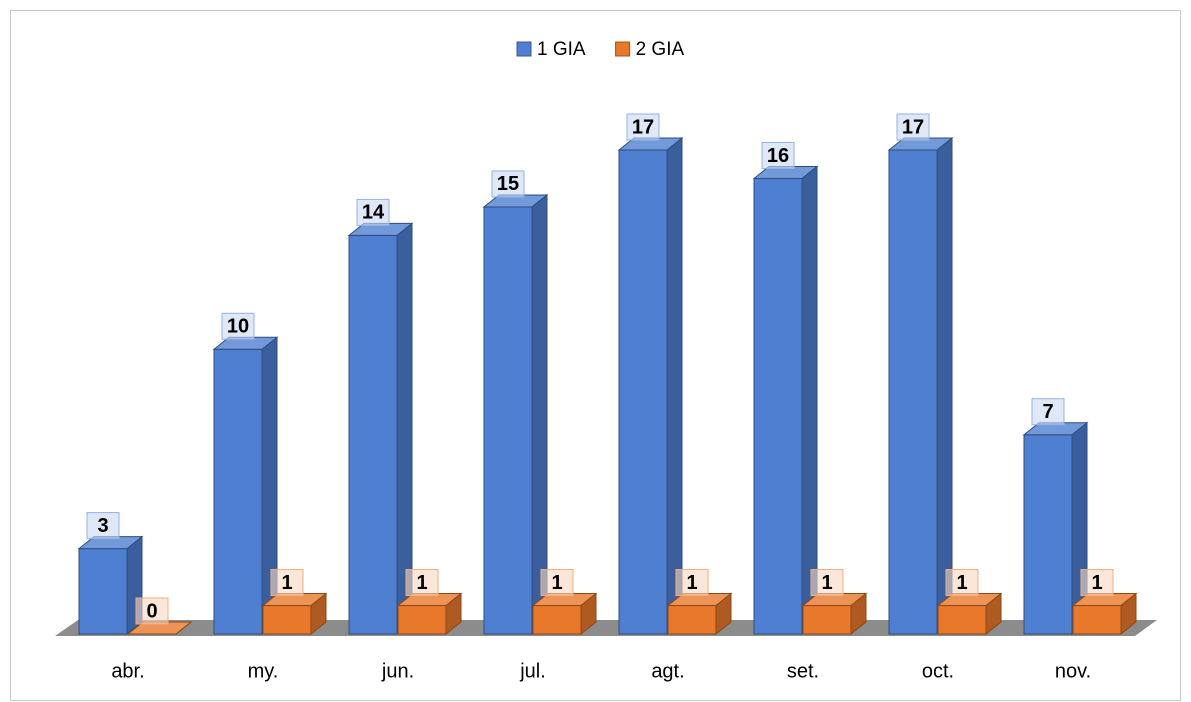 This screenshot has width=1191, height=702. I want to click on data-label: 3, so click(102, 526).